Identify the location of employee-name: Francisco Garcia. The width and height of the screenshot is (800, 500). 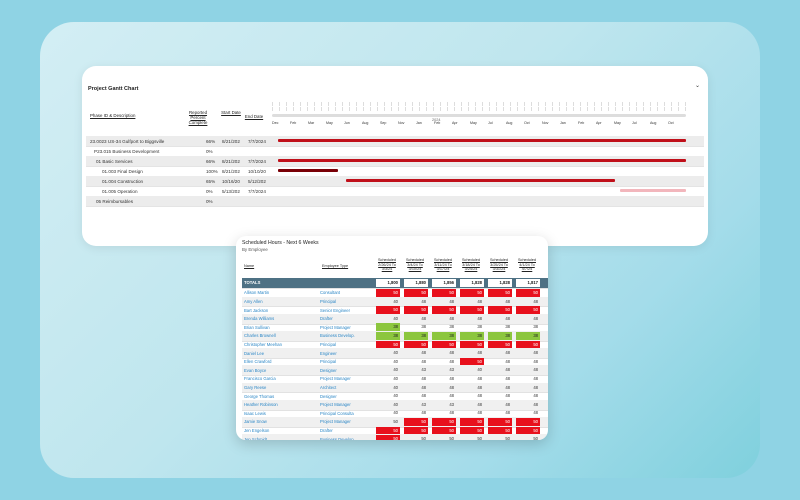
(260, 379).